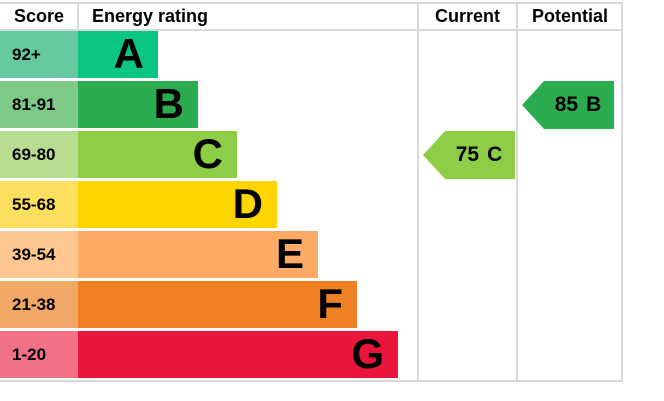  What do you see at coordinates (569, 16) in the screenshot?
I see `potential-column-header: Potential` at bounding box center [569, 16].